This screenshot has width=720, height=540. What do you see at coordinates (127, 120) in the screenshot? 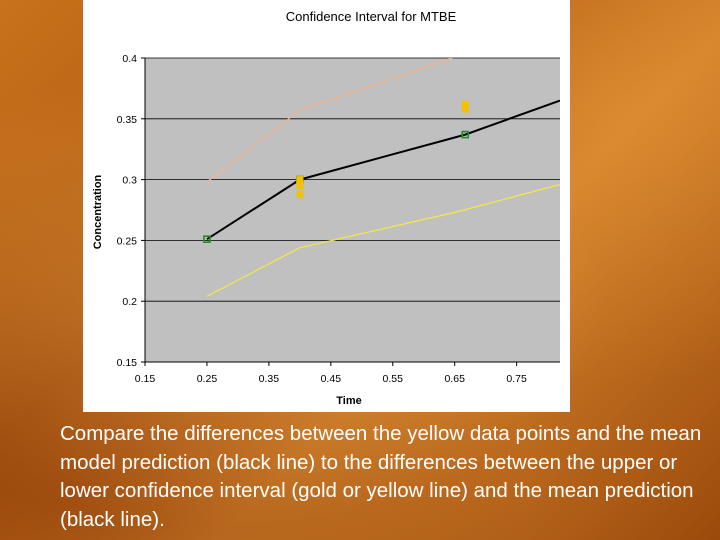
I see `y-tick-label: 0.35` at bounding box center [127, 120].